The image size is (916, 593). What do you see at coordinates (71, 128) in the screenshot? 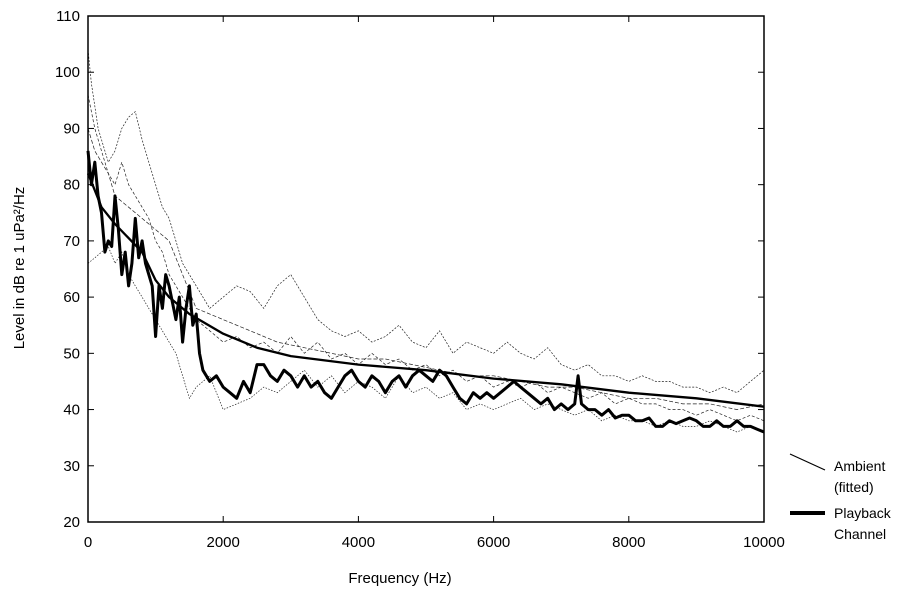
I see `y-tick-label: 90` at bounding box center [71, 128].